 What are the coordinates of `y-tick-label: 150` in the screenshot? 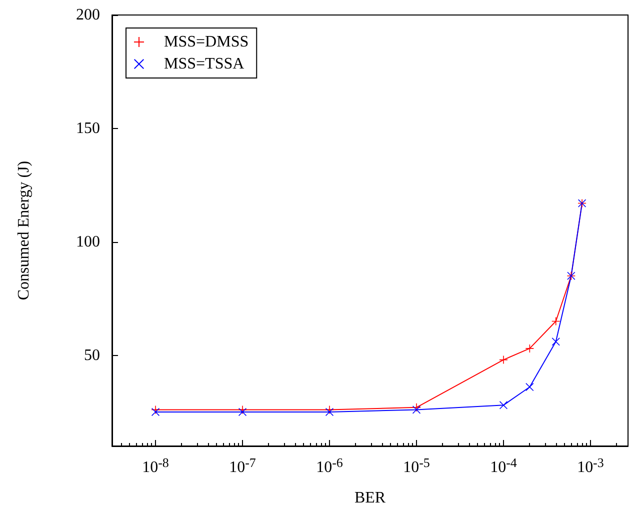 It's located at (88, 128).